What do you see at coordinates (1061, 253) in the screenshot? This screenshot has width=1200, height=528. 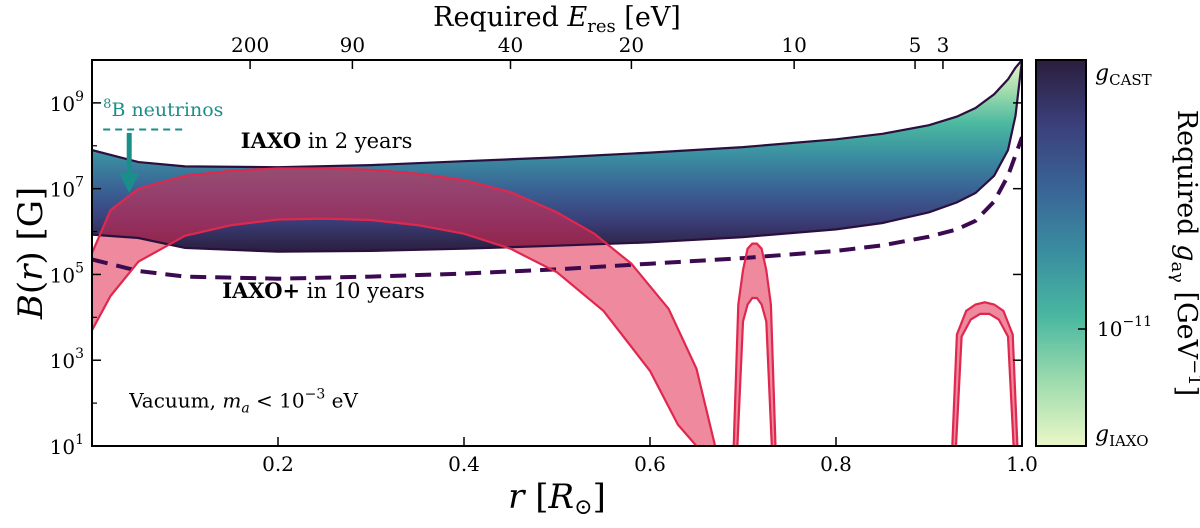 I see `colorbar` at bounding box center [1061, 253].